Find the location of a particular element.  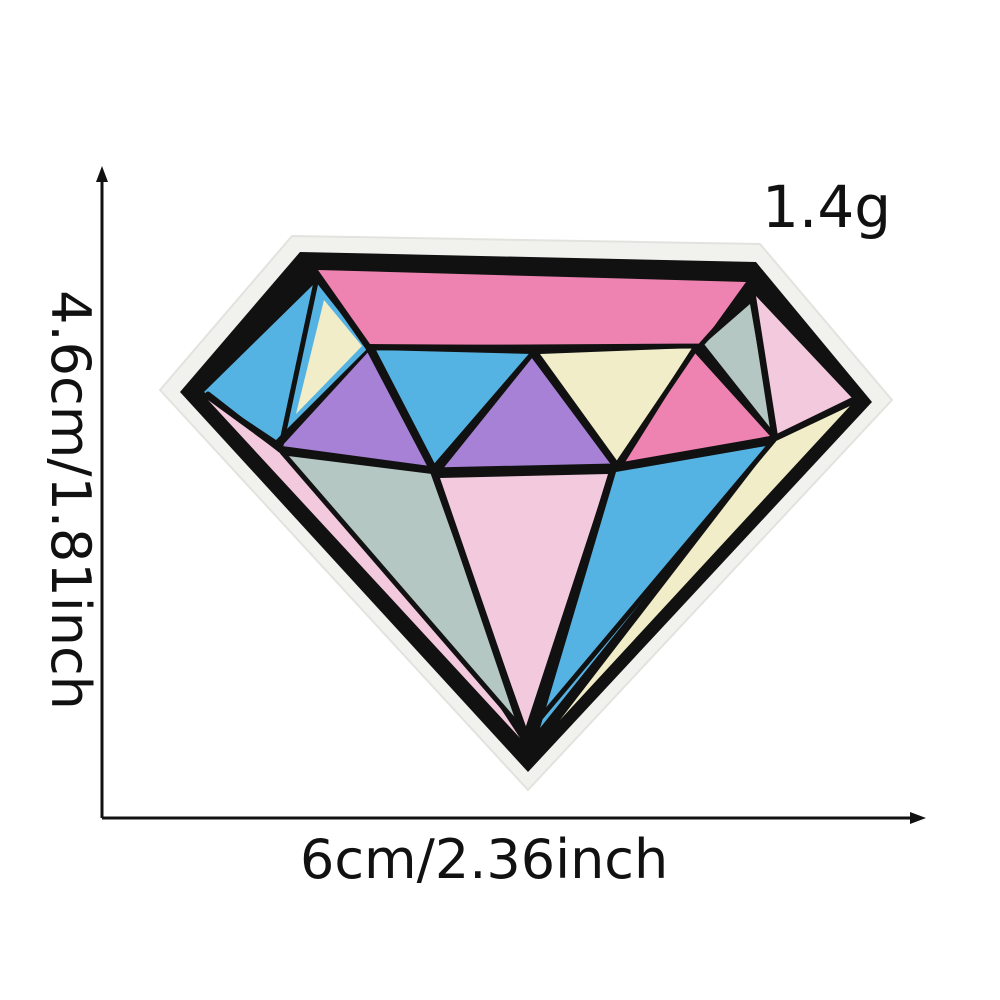

facet-crown-cream is located at coordinates (616, 405).